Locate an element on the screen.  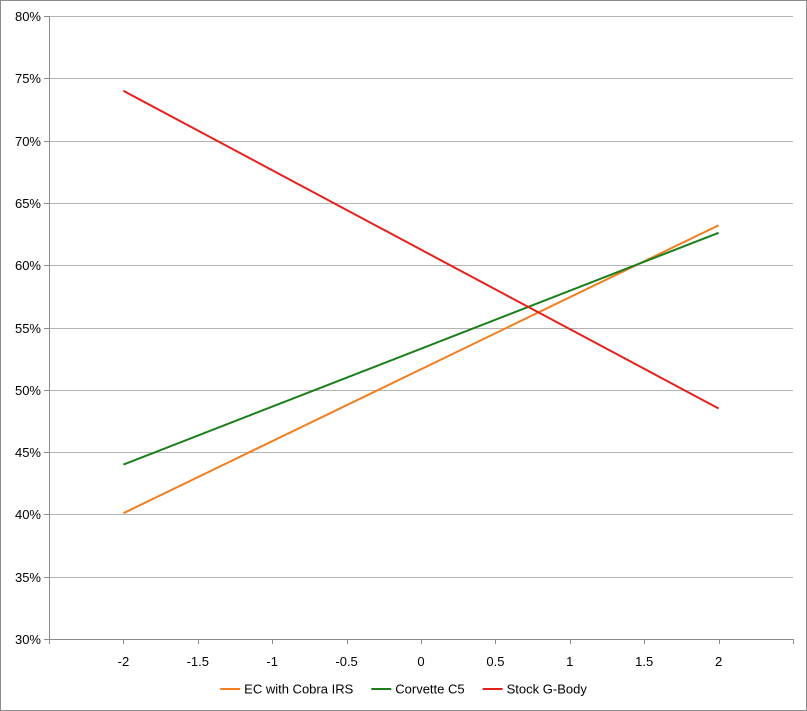
y-tick-label: 30% is located at coordinates (28, 639).